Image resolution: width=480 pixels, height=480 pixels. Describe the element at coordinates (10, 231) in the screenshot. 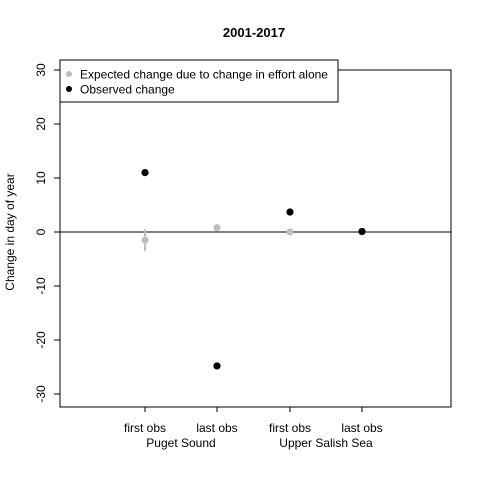

I see `y-axis-label: Change in day of year` at that location.